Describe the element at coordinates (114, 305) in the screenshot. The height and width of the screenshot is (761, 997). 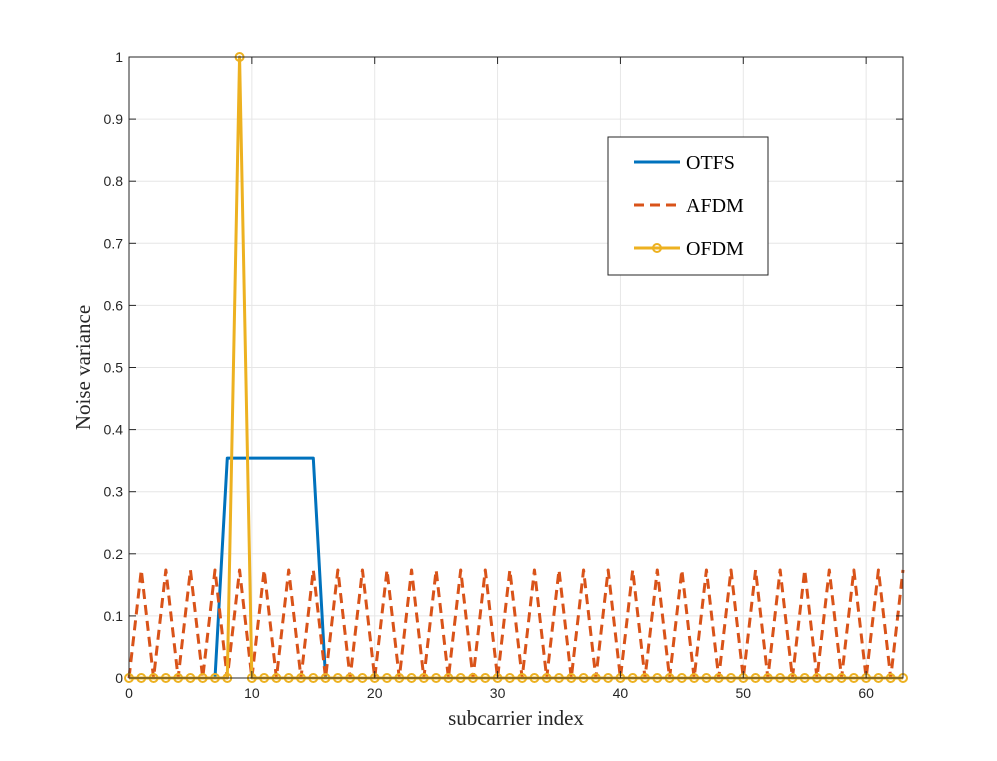
I see `y-tick-label: 0.6` at that location.